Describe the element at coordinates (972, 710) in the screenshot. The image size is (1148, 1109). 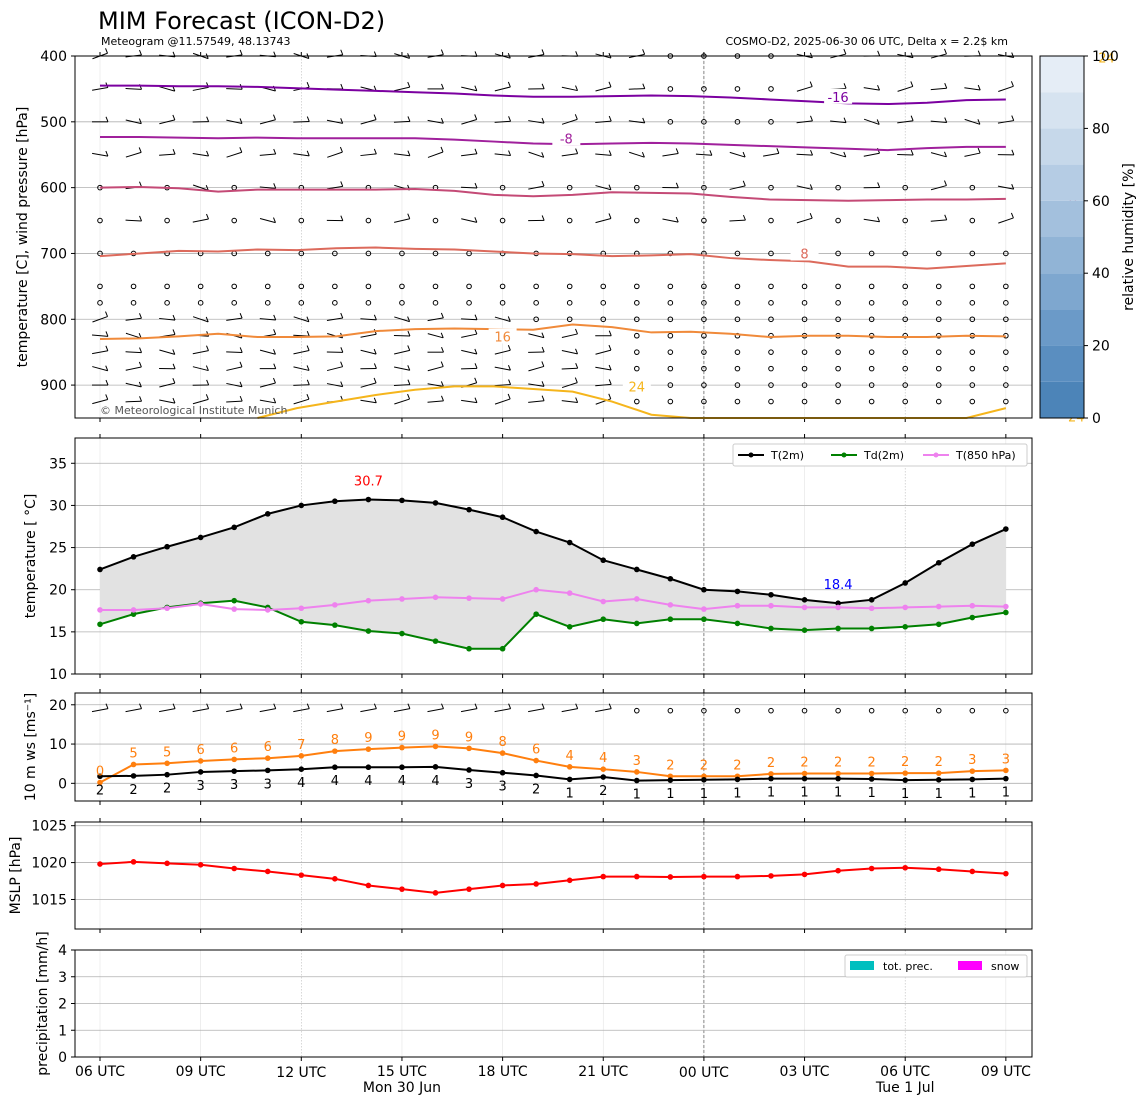
I see `wind10m-calm-symbol` at that location.